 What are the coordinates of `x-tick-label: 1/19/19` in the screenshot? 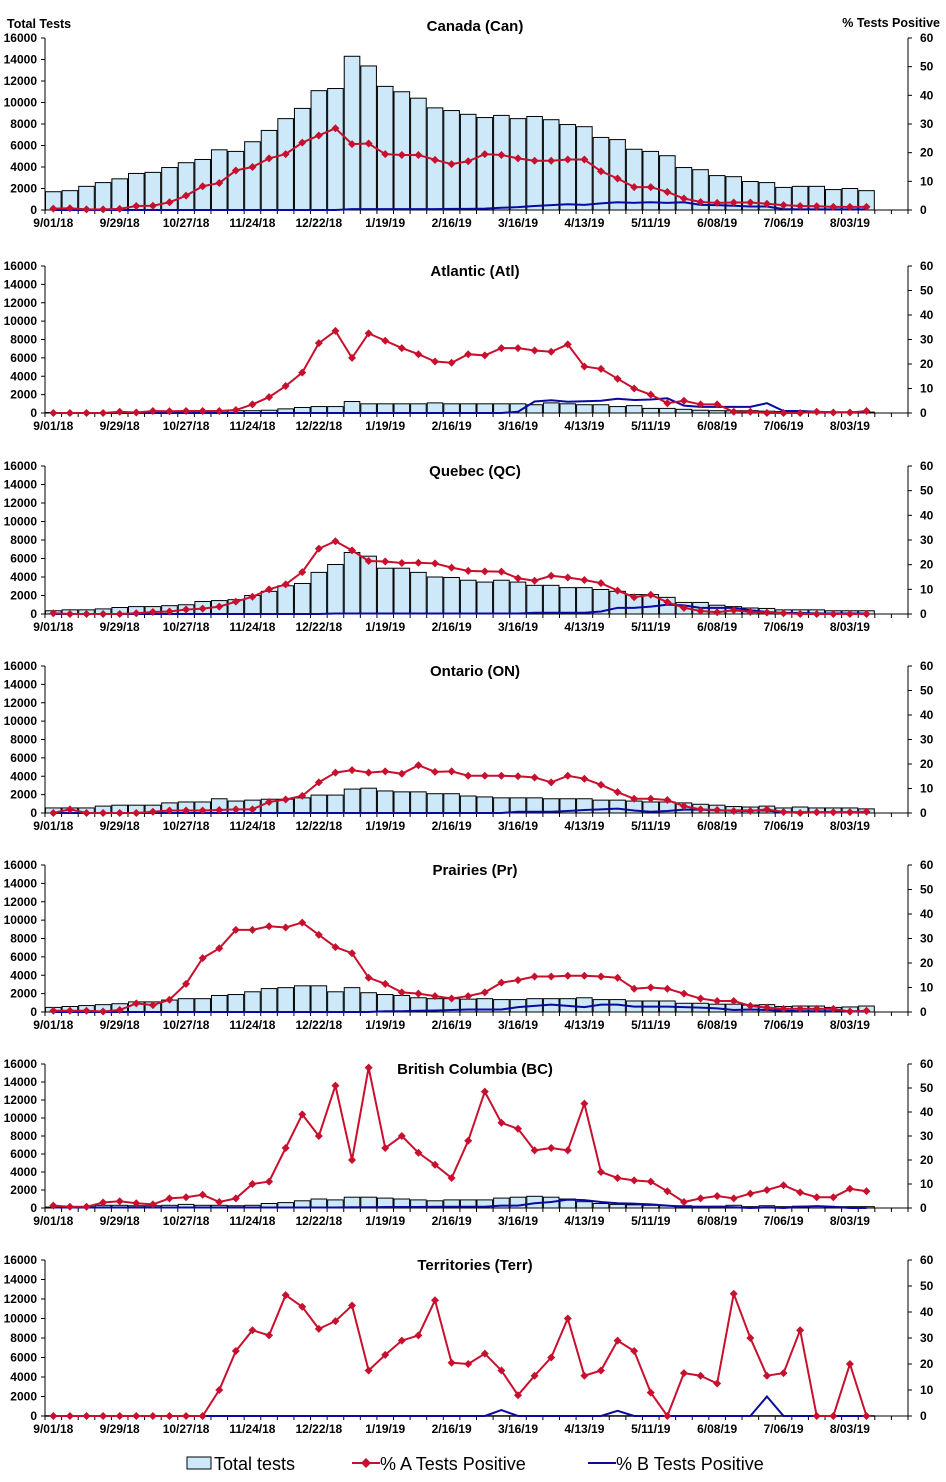 It's located at (385, 426).